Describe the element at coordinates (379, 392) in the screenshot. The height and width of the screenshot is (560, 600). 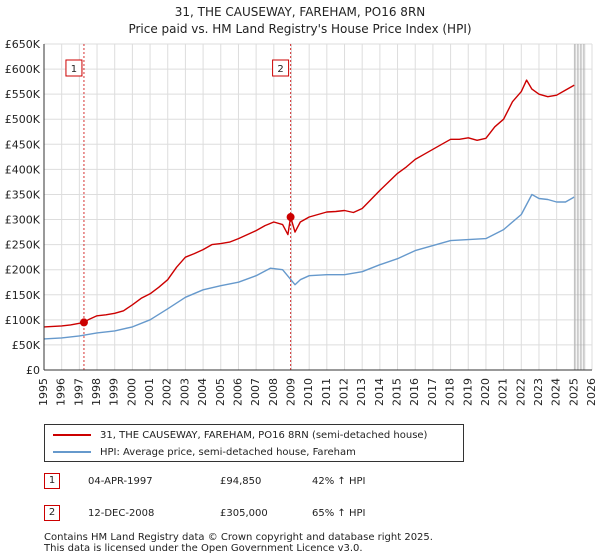
I see `x-tick-label: 2014` at that location.